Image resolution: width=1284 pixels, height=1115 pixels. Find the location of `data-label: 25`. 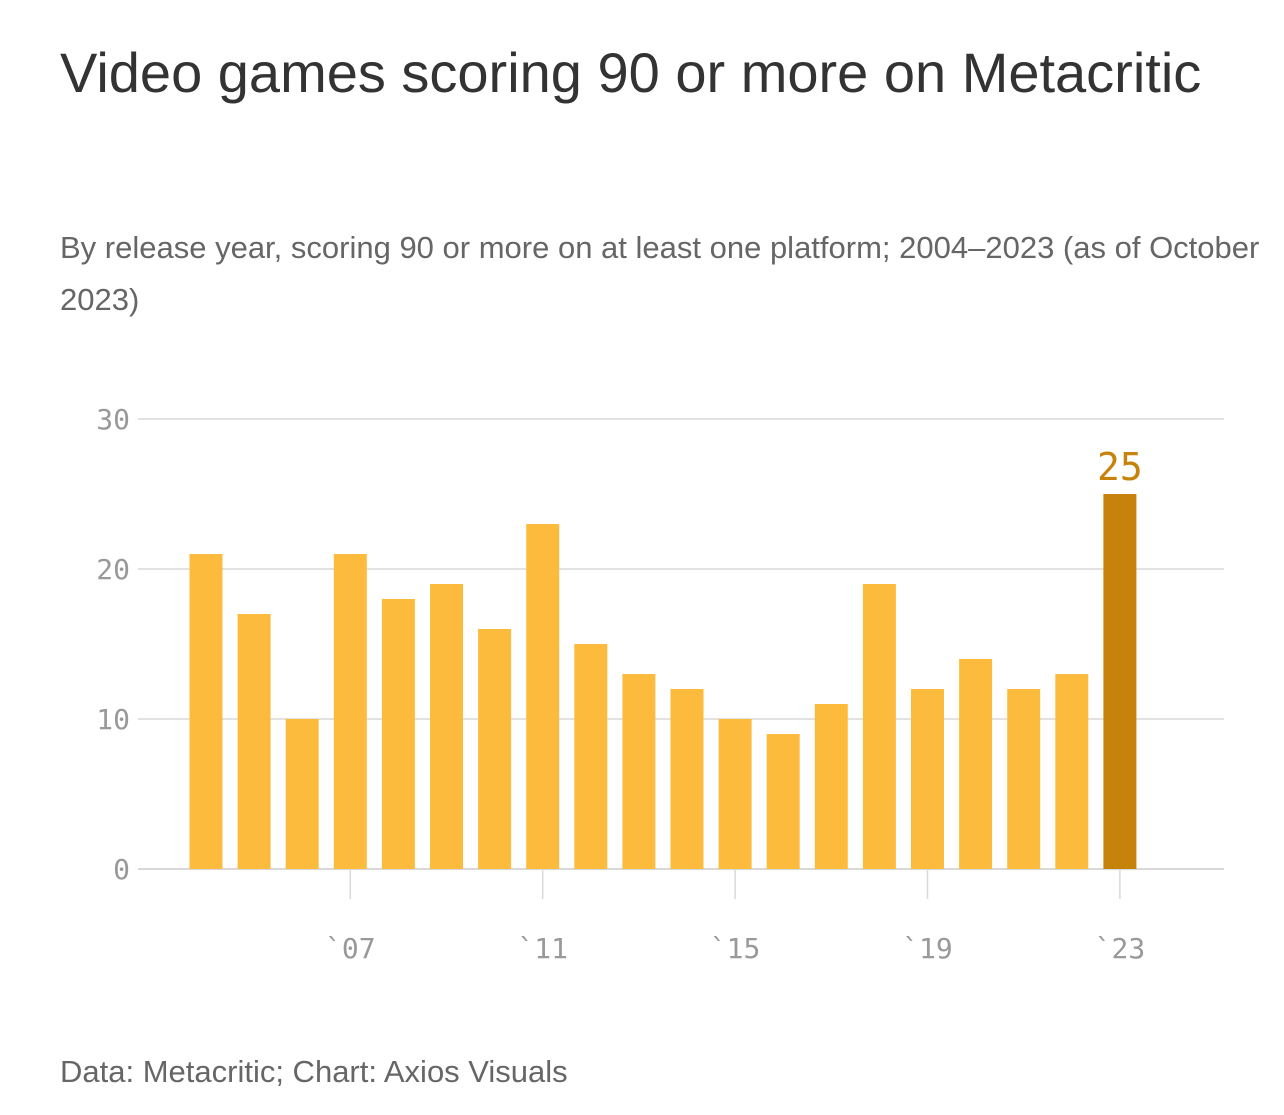

data-label: 25 is located at coordinates (1120, 467).